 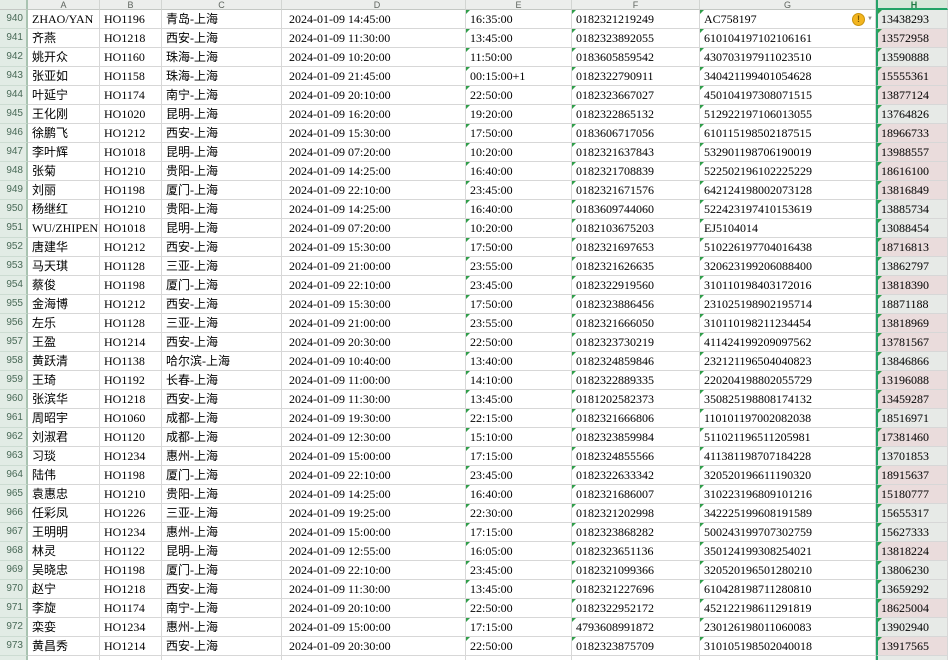 I want to click on row-header-949: 949, so click(x=14, y=190).